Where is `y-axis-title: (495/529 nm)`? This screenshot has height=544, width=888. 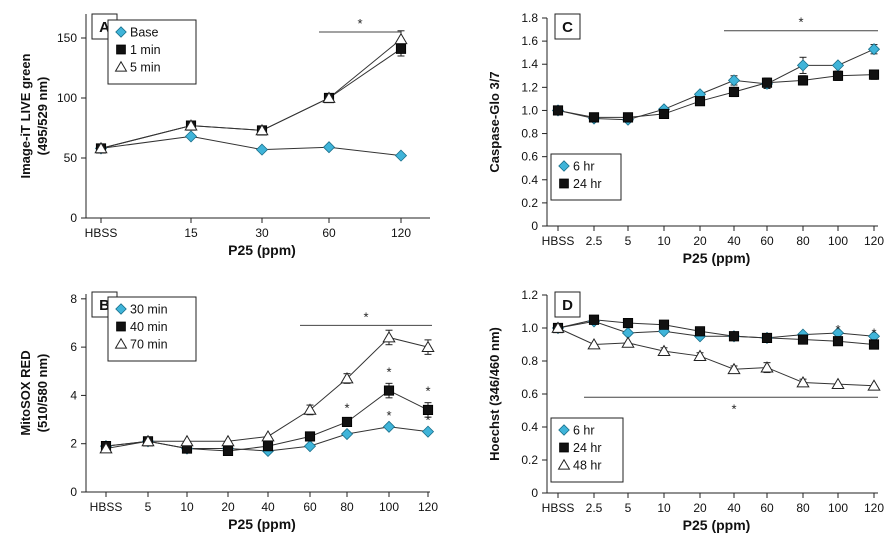
y-axis-title: (495/529 nm) is located at coordinates (42, 116).